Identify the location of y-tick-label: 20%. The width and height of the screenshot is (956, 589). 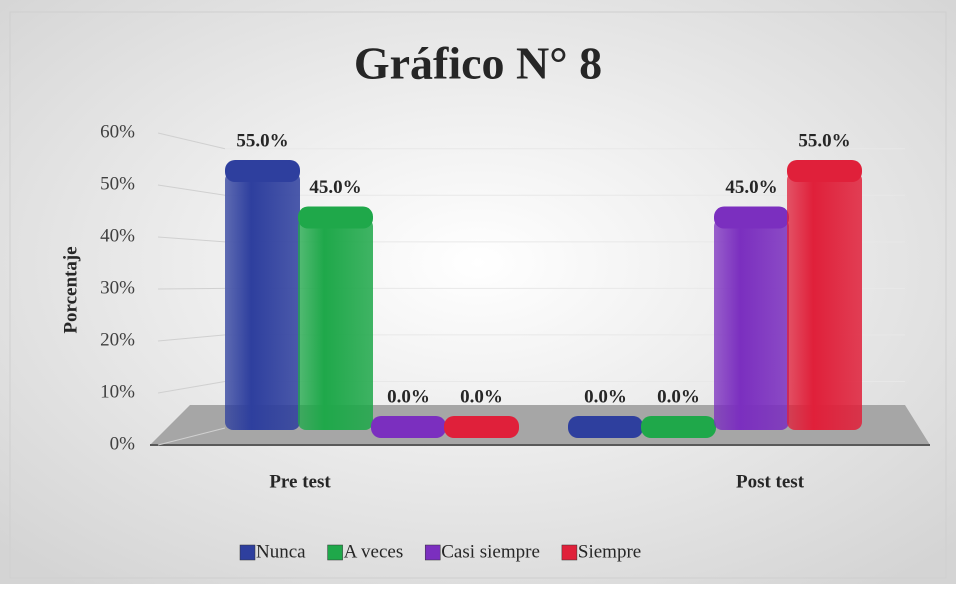
(117, 339).